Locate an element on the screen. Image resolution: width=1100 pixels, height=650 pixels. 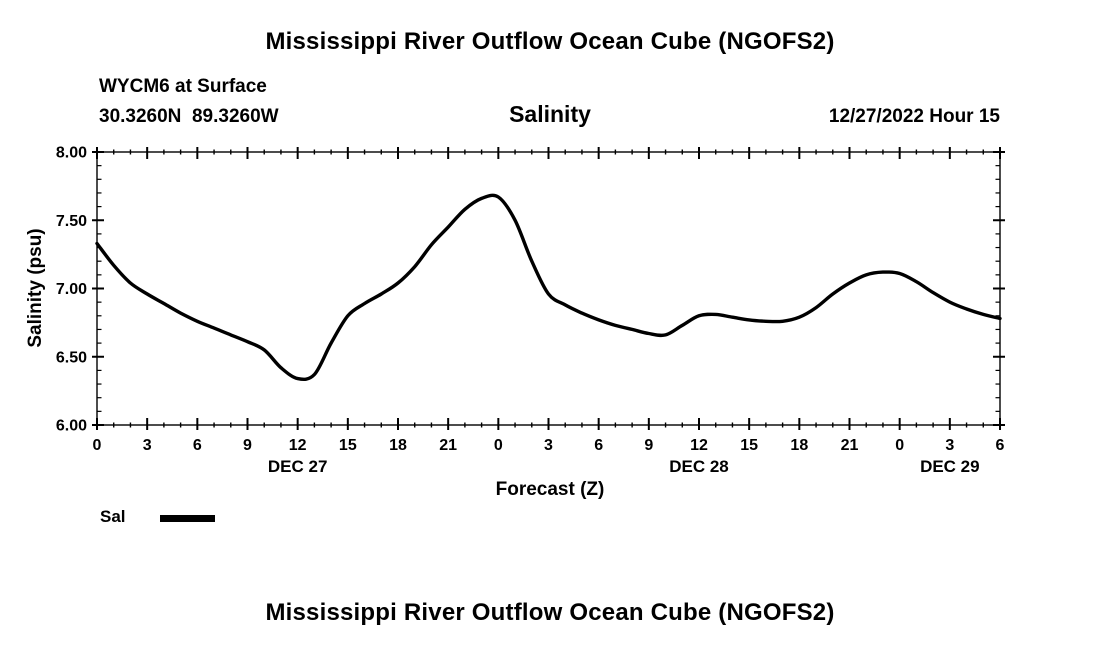
y-axis-label: Salinity (psu) is located at coordinates (35, 288).